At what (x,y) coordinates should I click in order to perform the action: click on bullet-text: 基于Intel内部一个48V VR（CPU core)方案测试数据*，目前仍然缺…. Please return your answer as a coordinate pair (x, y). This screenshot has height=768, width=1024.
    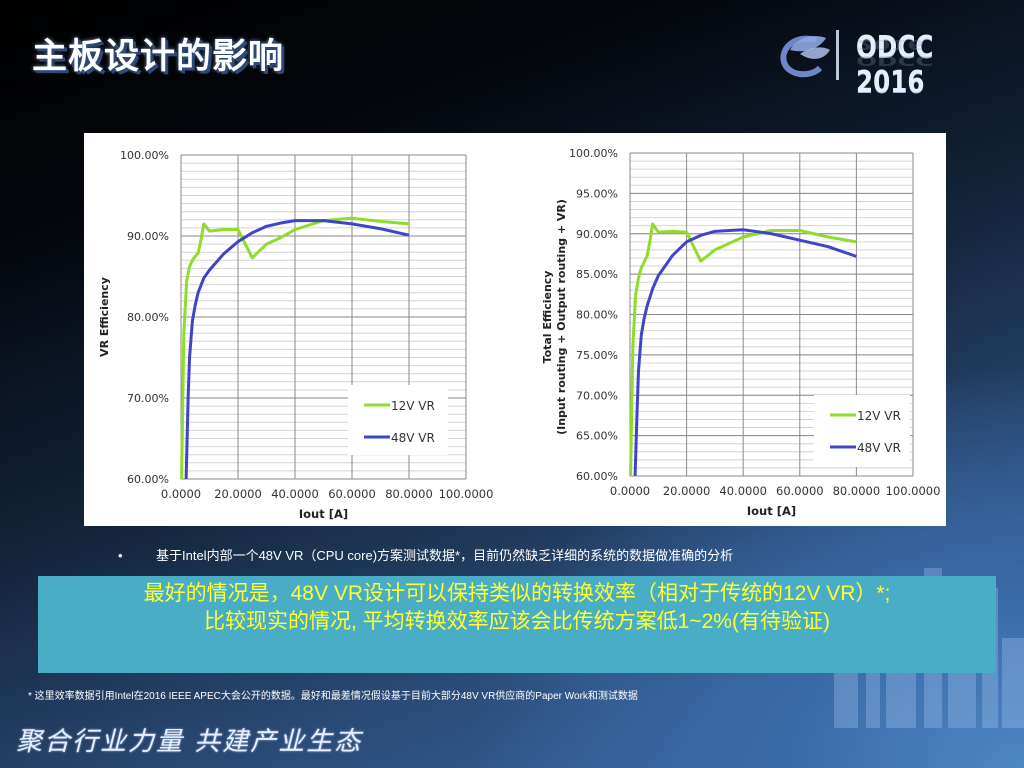
    Looking at the image, I should click on (445, 555).